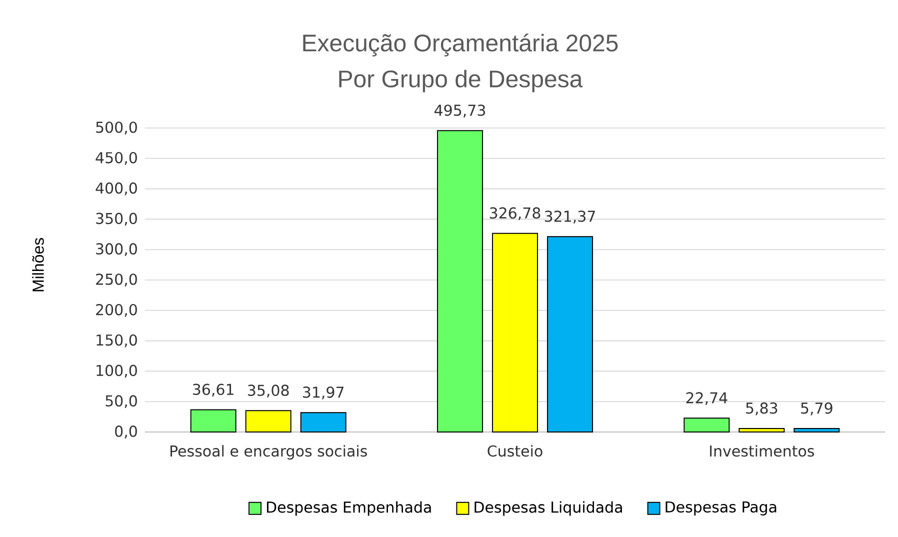  I want to click on data-label: 22,74, so click(707, 399).